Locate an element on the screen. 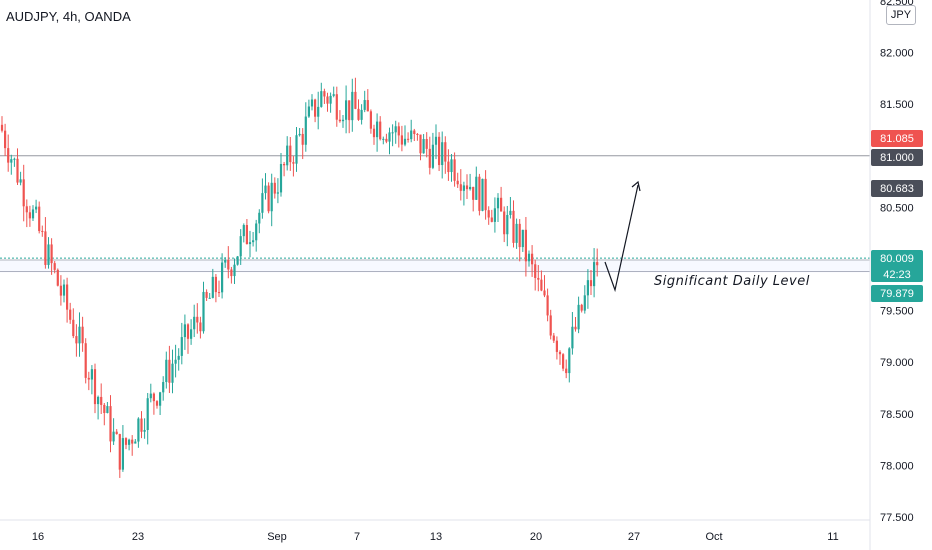  y-tick-label: 82.500 is located at coordinates (897, 4).